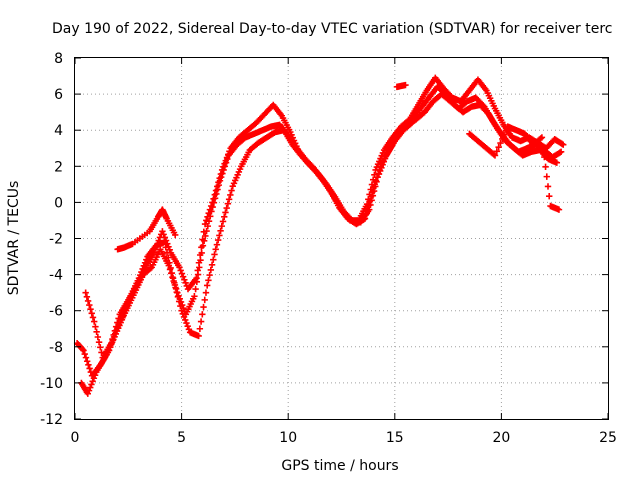 Image resolution: width=640 pixels, height=480 pixels. What do you see at coordinates (339, 466) in the screenshot?
I see `x-axis-title: GPS time / hours` at bounding box center [339, 466].